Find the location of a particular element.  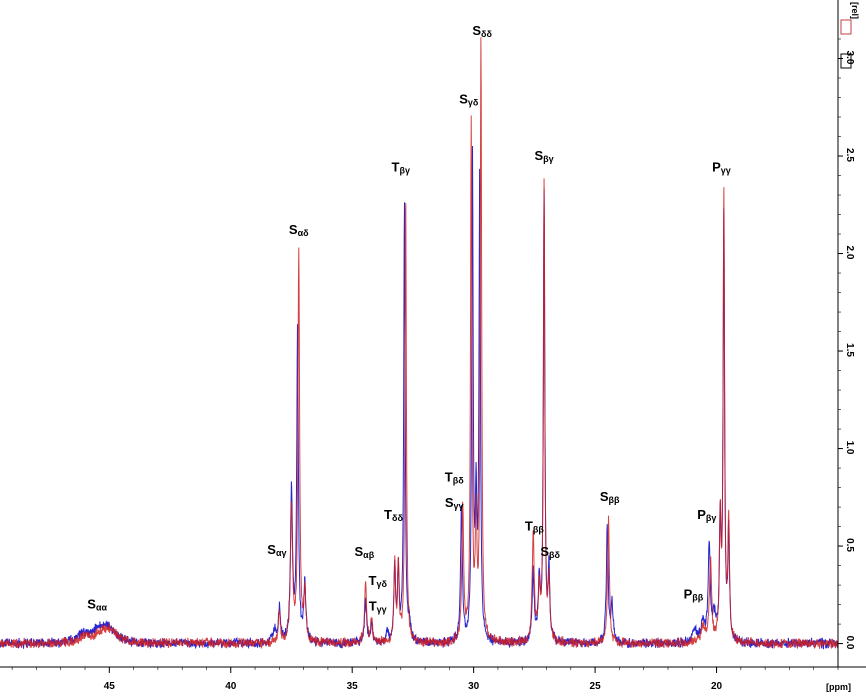

x-tick-label: 30 is located at coordinates (474, 686).